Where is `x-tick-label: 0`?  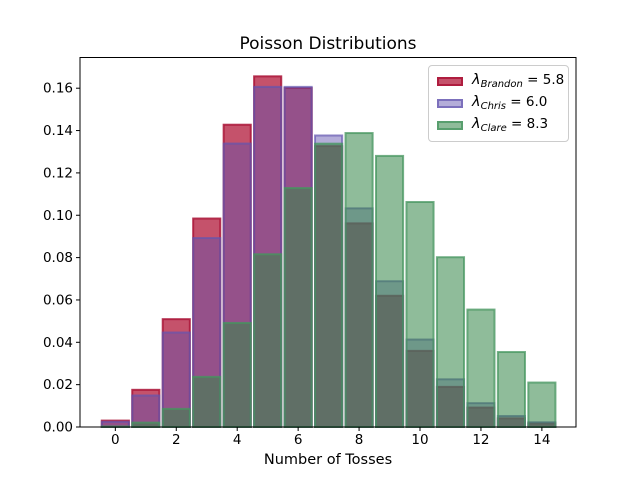 x-tick-label: 0 is located at coordinates (115, 440).